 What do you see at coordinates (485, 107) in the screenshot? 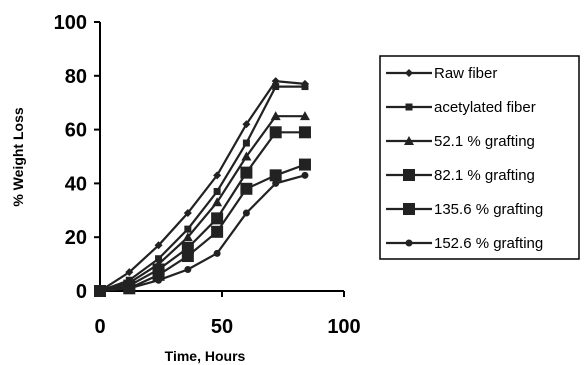
I see `legend-label: acetylated fiber` at bounding box center [485, 107].